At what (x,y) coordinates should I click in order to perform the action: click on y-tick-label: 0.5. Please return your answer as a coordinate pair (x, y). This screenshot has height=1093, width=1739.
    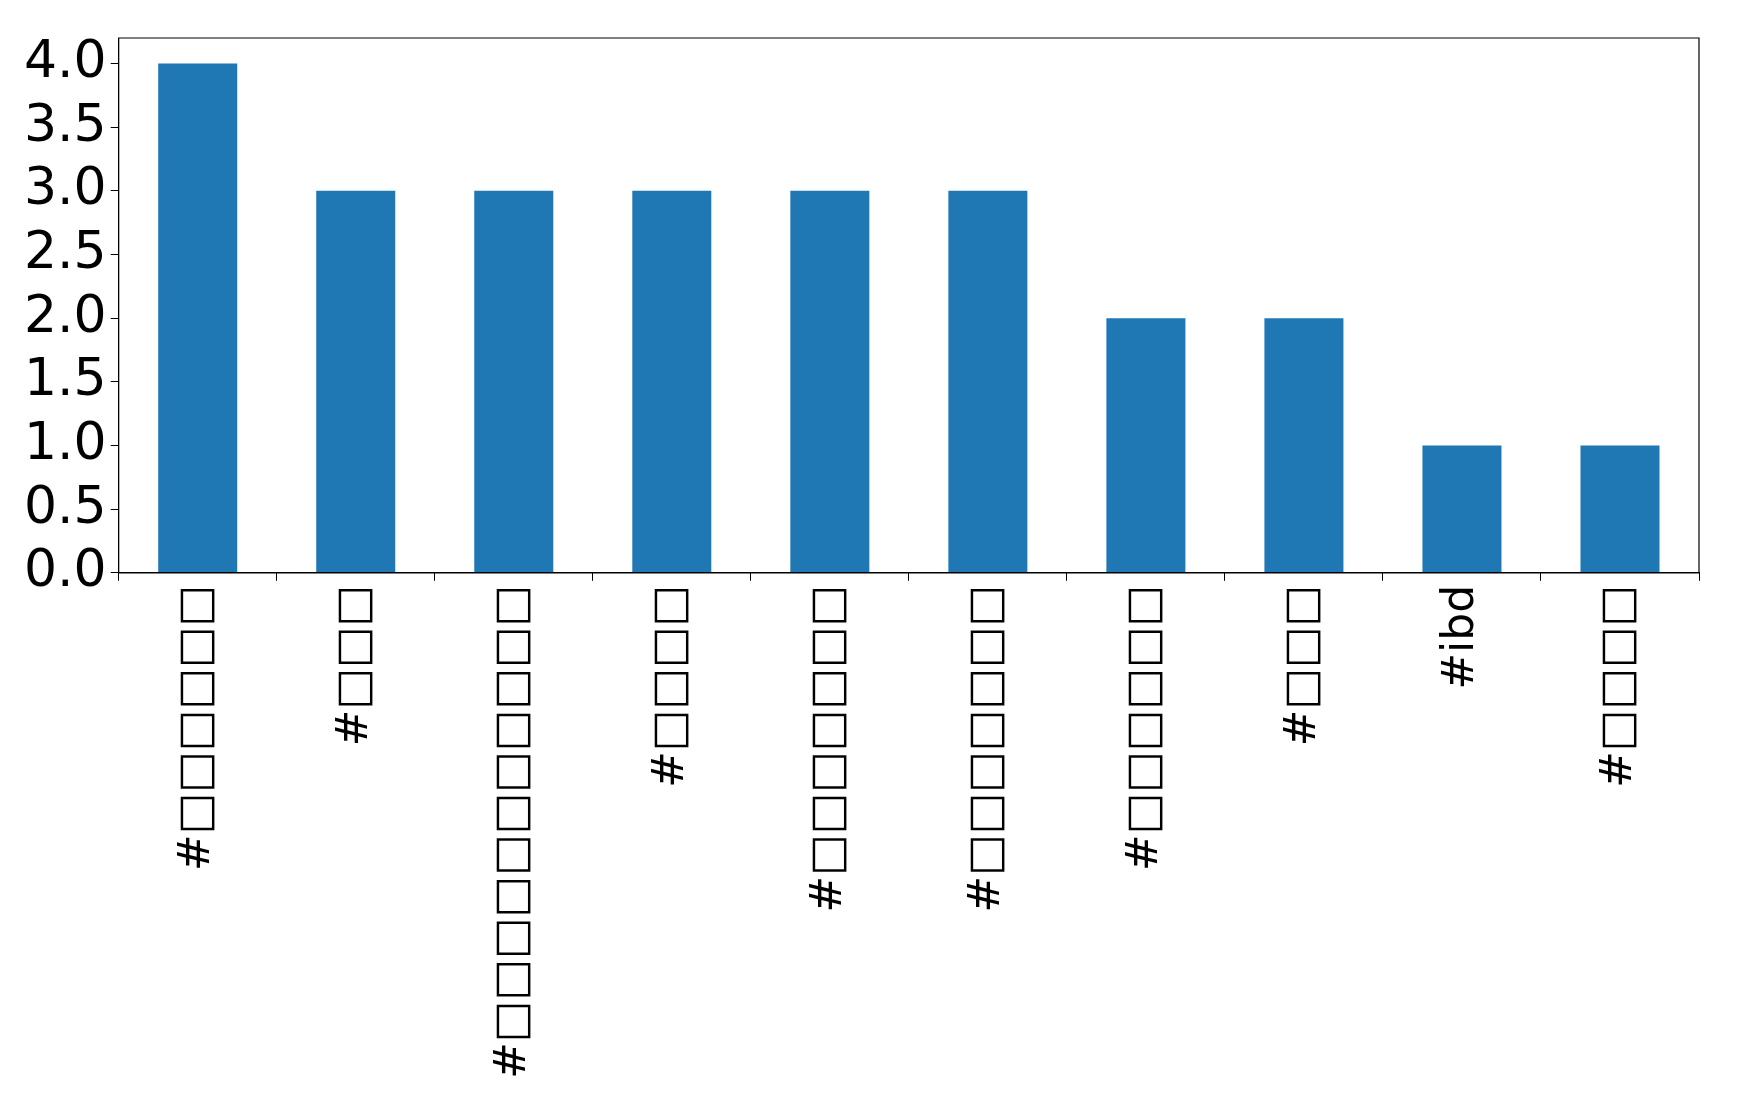
    Looking at the image, I should click on (65, 504).